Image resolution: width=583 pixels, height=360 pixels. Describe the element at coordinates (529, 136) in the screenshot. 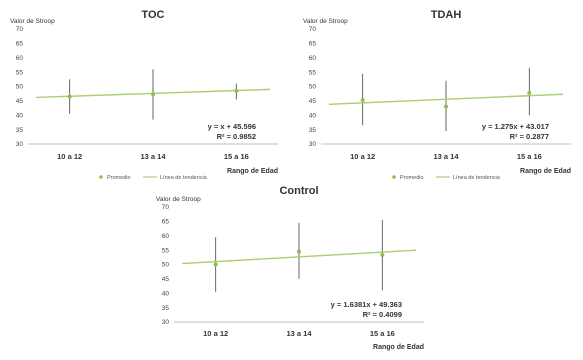

I see `trend-r2: R² = 0.2877` at that location.